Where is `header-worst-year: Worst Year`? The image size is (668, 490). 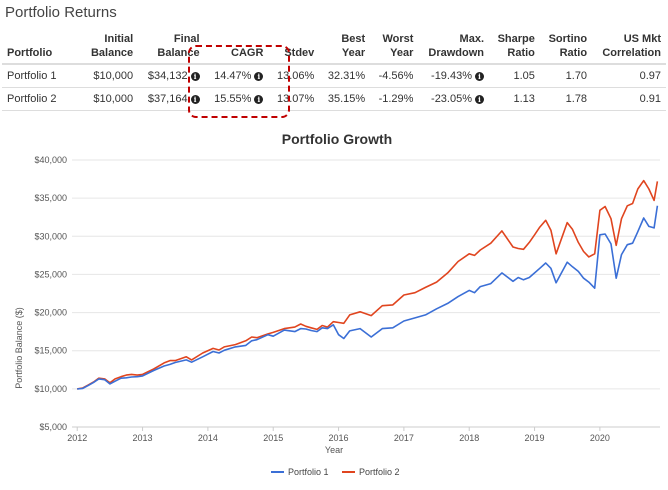 header-worst-year: Worst Year is located at coordinates (394, 48).